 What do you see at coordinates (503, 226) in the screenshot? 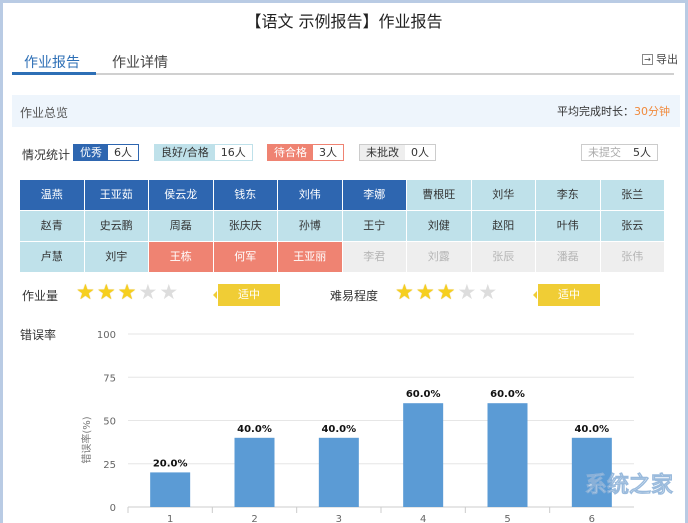
I see `student-cell: 赵阳` at bounding box center [503, 226].